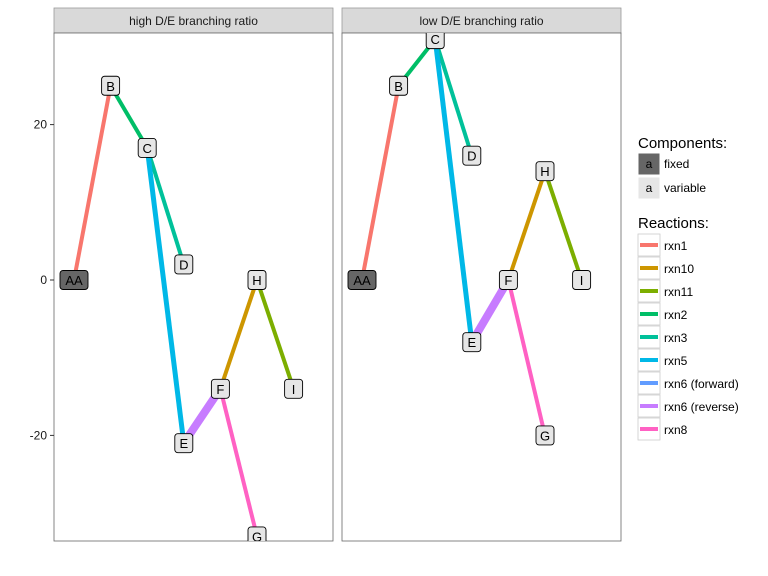  I want to click on y-axis: 20 0 -20, so click(42, 280).